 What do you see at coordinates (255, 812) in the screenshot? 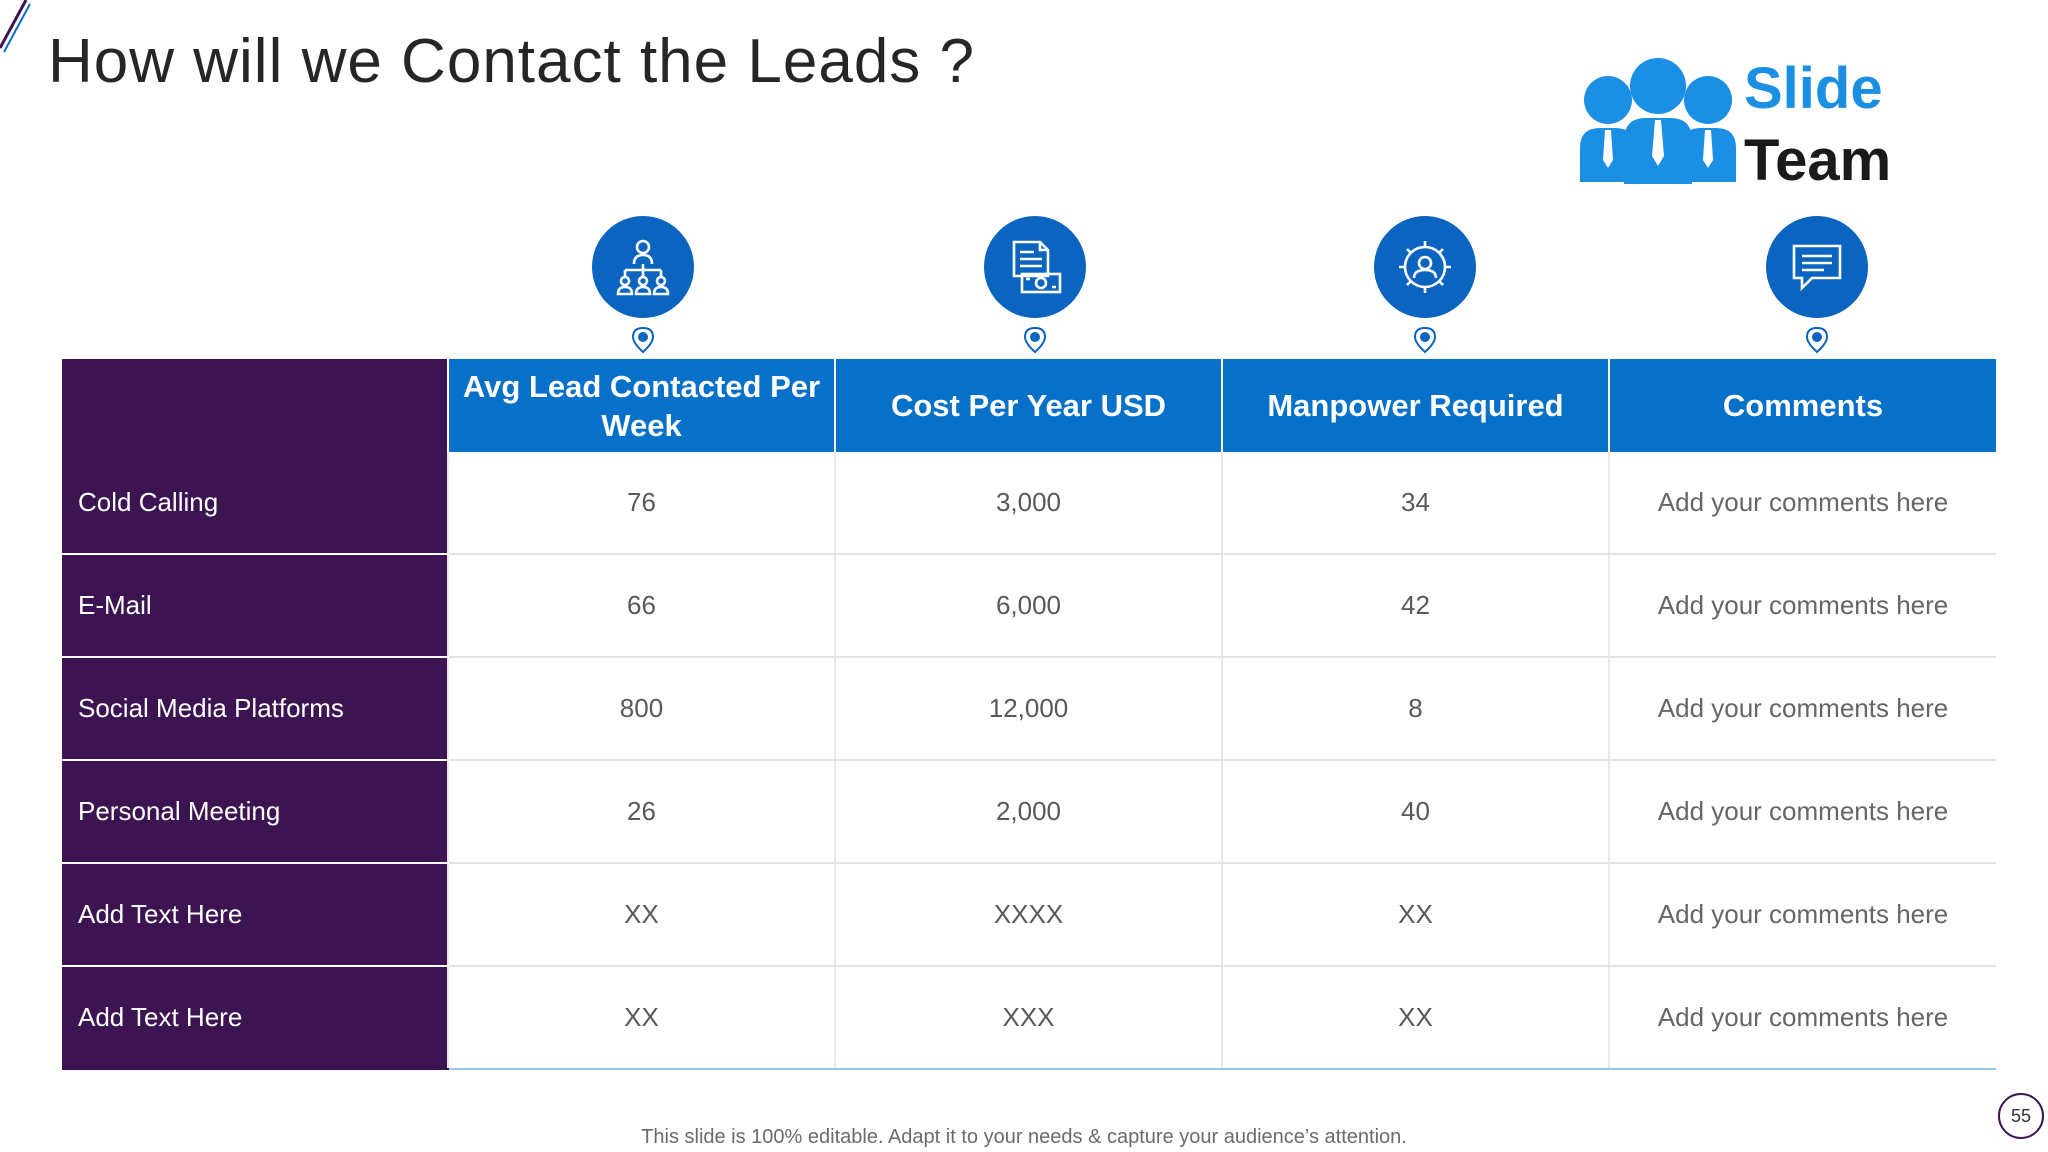
I see `row-label: Personal Meeting` at bounding box center [255, 812].